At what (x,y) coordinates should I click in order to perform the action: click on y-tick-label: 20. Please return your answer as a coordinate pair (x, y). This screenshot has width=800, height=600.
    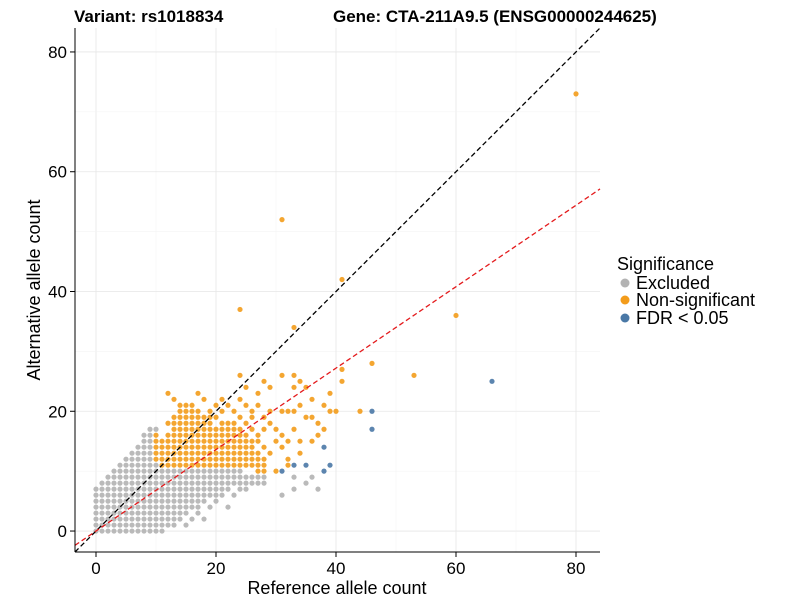
    Looking at the image, I should click on (57, 411).